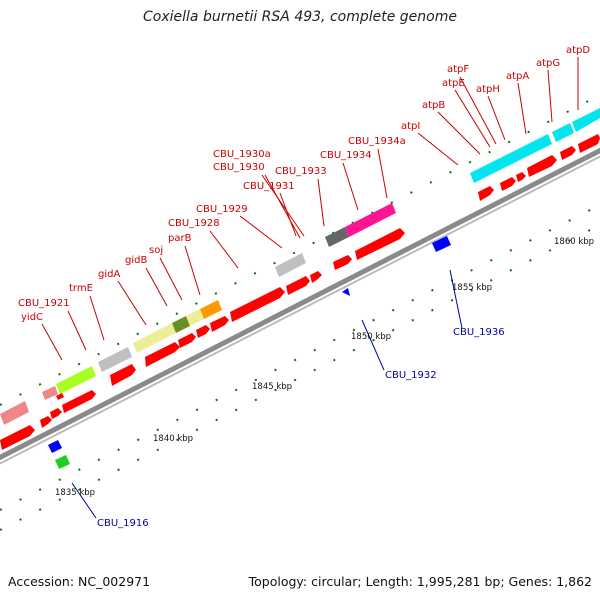  Describe the element at coordinates (517, 76) in the screenshot. I see `gene-label: atpA` at that location.